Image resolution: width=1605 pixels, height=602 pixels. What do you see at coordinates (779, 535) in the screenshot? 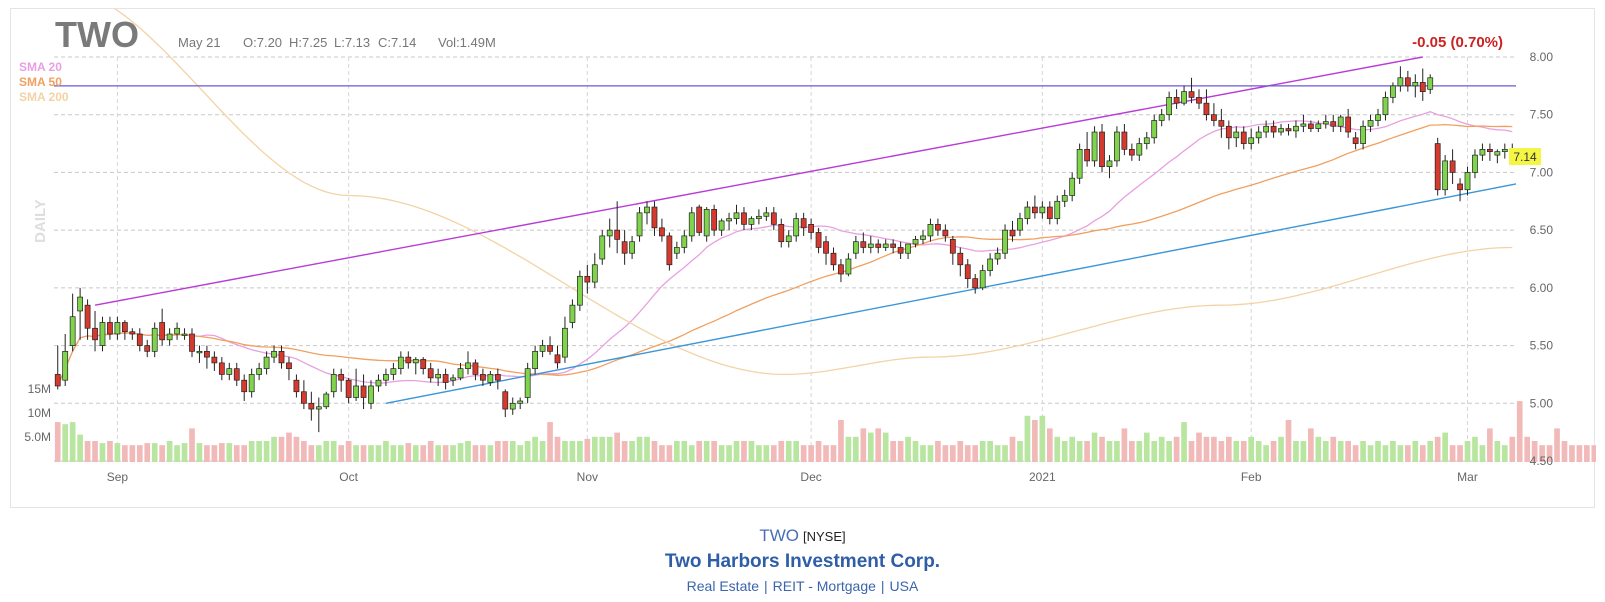
I see `footer-ticker: TWO` at bounding box center [779, 535].